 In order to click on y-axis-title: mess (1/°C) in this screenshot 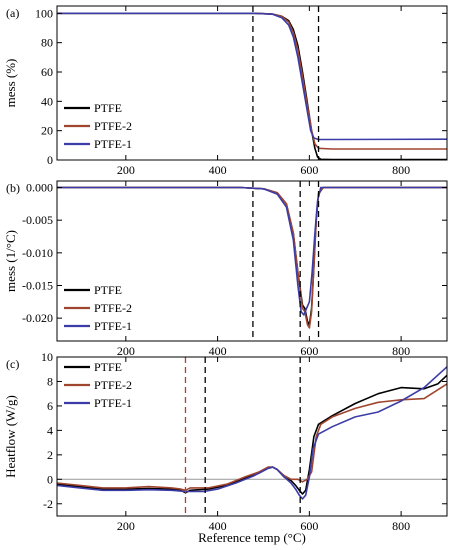, I will do `click(10, 261)`.